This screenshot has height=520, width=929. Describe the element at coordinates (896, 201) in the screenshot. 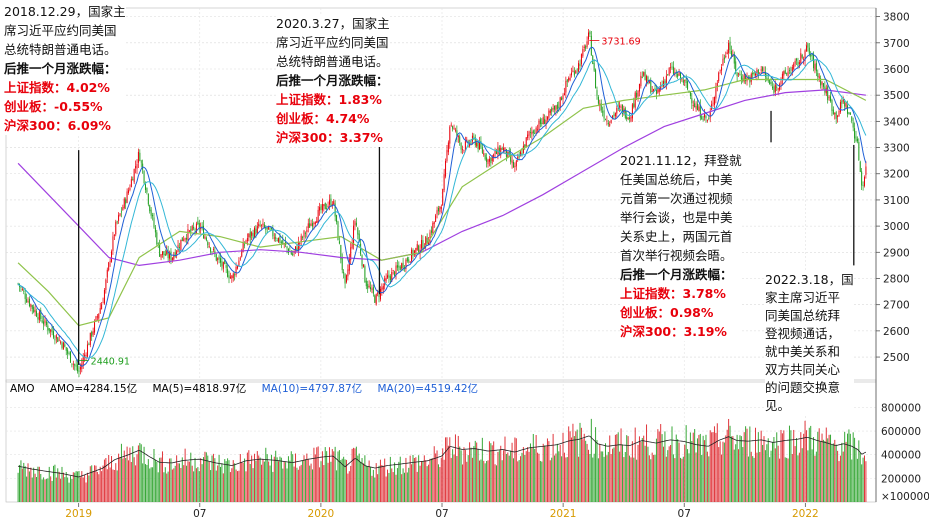

I see `price-tick-label: 3100` at that location.